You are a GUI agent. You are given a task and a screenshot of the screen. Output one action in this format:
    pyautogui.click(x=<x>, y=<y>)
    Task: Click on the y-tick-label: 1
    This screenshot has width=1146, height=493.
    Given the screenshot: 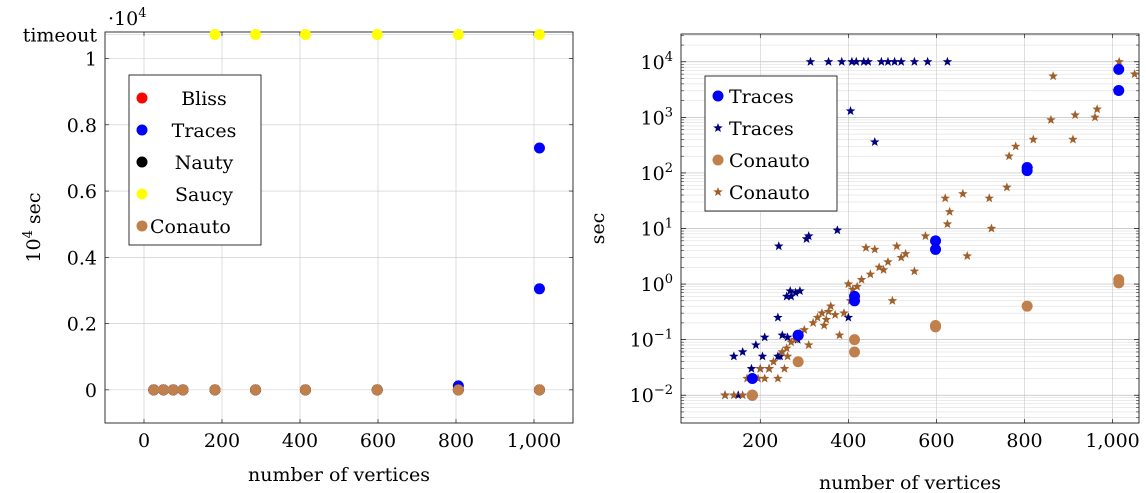 What is the action you would take?
    pyautogui.click(x=91, y=60)
    